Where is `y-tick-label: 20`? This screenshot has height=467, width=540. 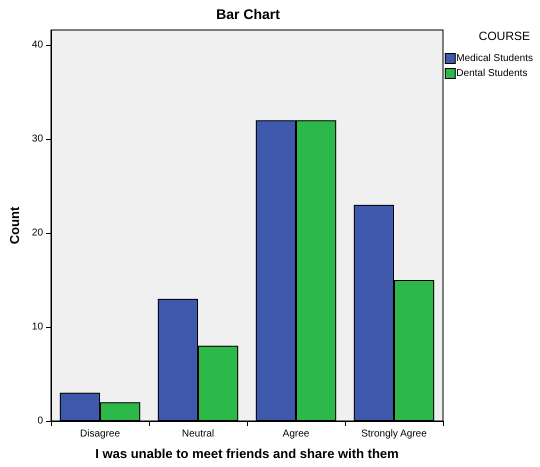 y-tick-label: 20 is located at coordinates (38, 233).